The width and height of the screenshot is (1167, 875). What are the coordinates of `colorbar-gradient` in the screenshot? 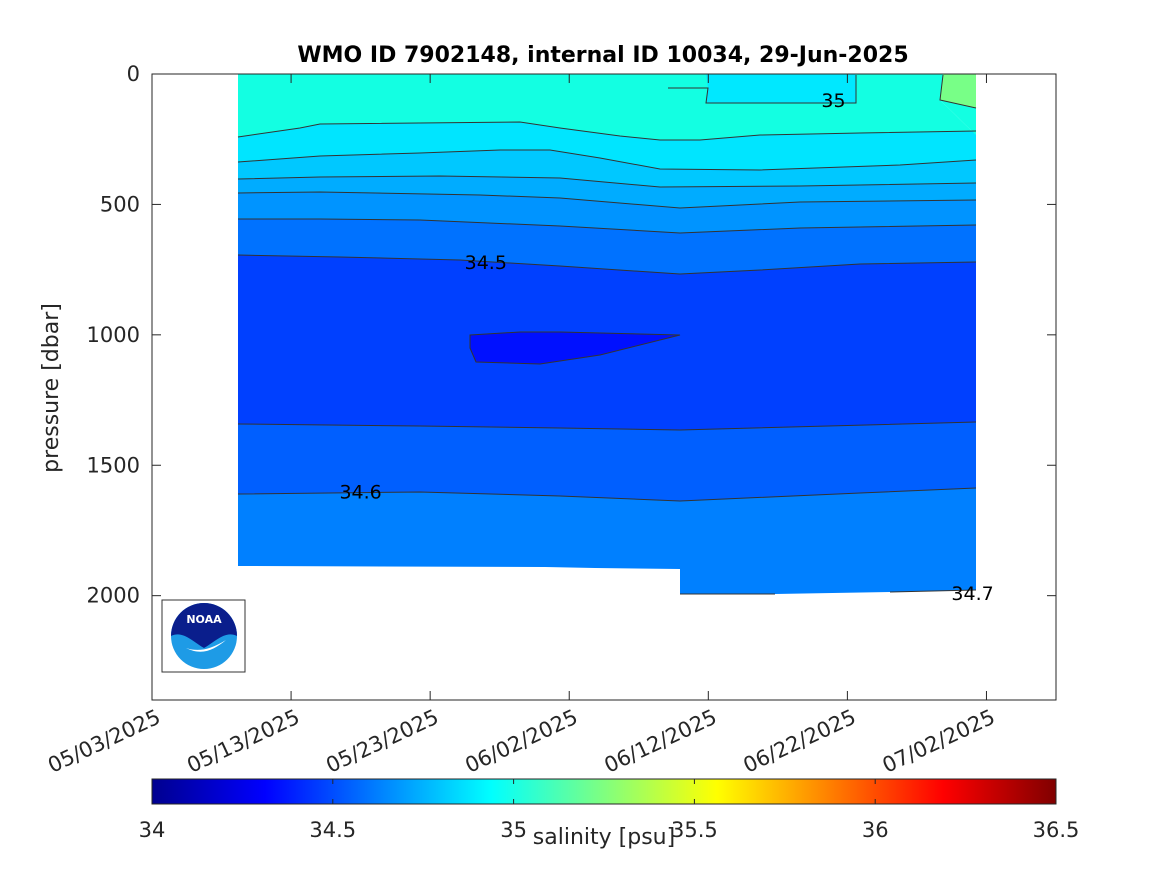 It's located at (604, 791).